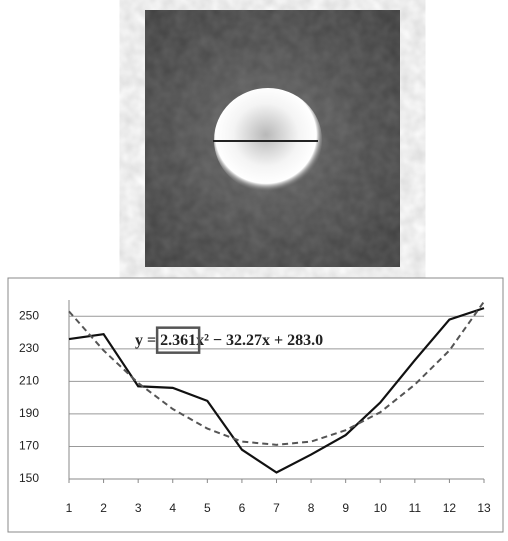 This screenshot has height=541, width=508. Describe the element at coordinates (103, 508) in the screenshot. I see `x-tick-label: 2` at that location.